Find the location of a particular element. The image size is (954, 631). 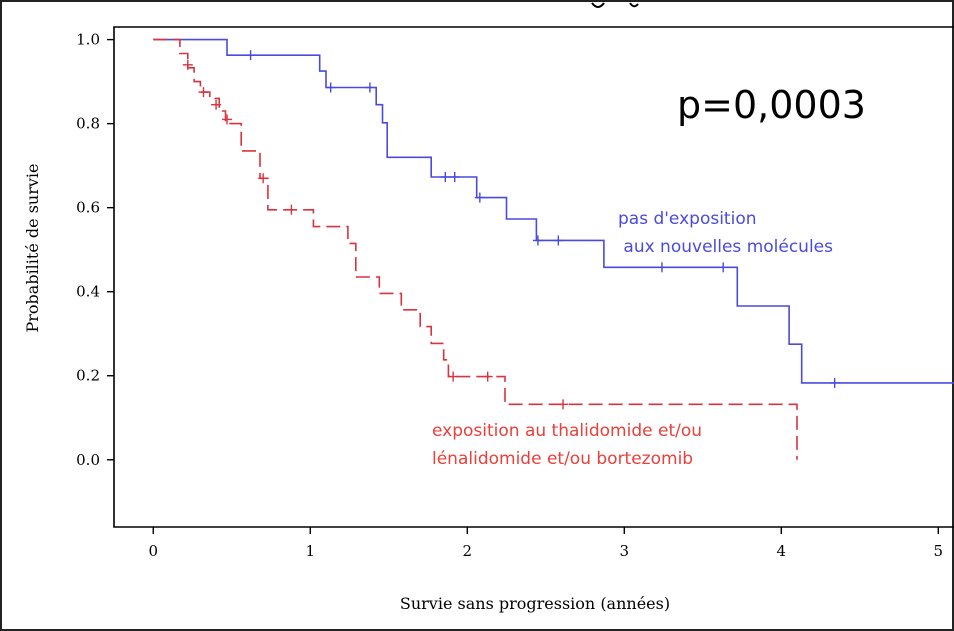

p-value-annotation: p=0,0003 is located at coordinates (771, 105).